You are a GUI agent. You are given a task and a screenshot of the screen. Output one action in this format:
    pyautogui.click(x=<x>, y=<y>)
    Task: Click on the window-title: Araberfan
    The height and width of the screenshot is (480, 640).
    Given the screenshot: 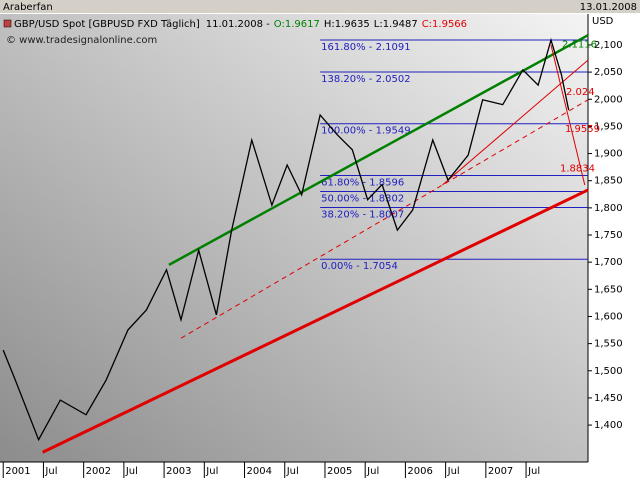 What is the action you would take?
    pyautogui.click(x=28, y=7)
    